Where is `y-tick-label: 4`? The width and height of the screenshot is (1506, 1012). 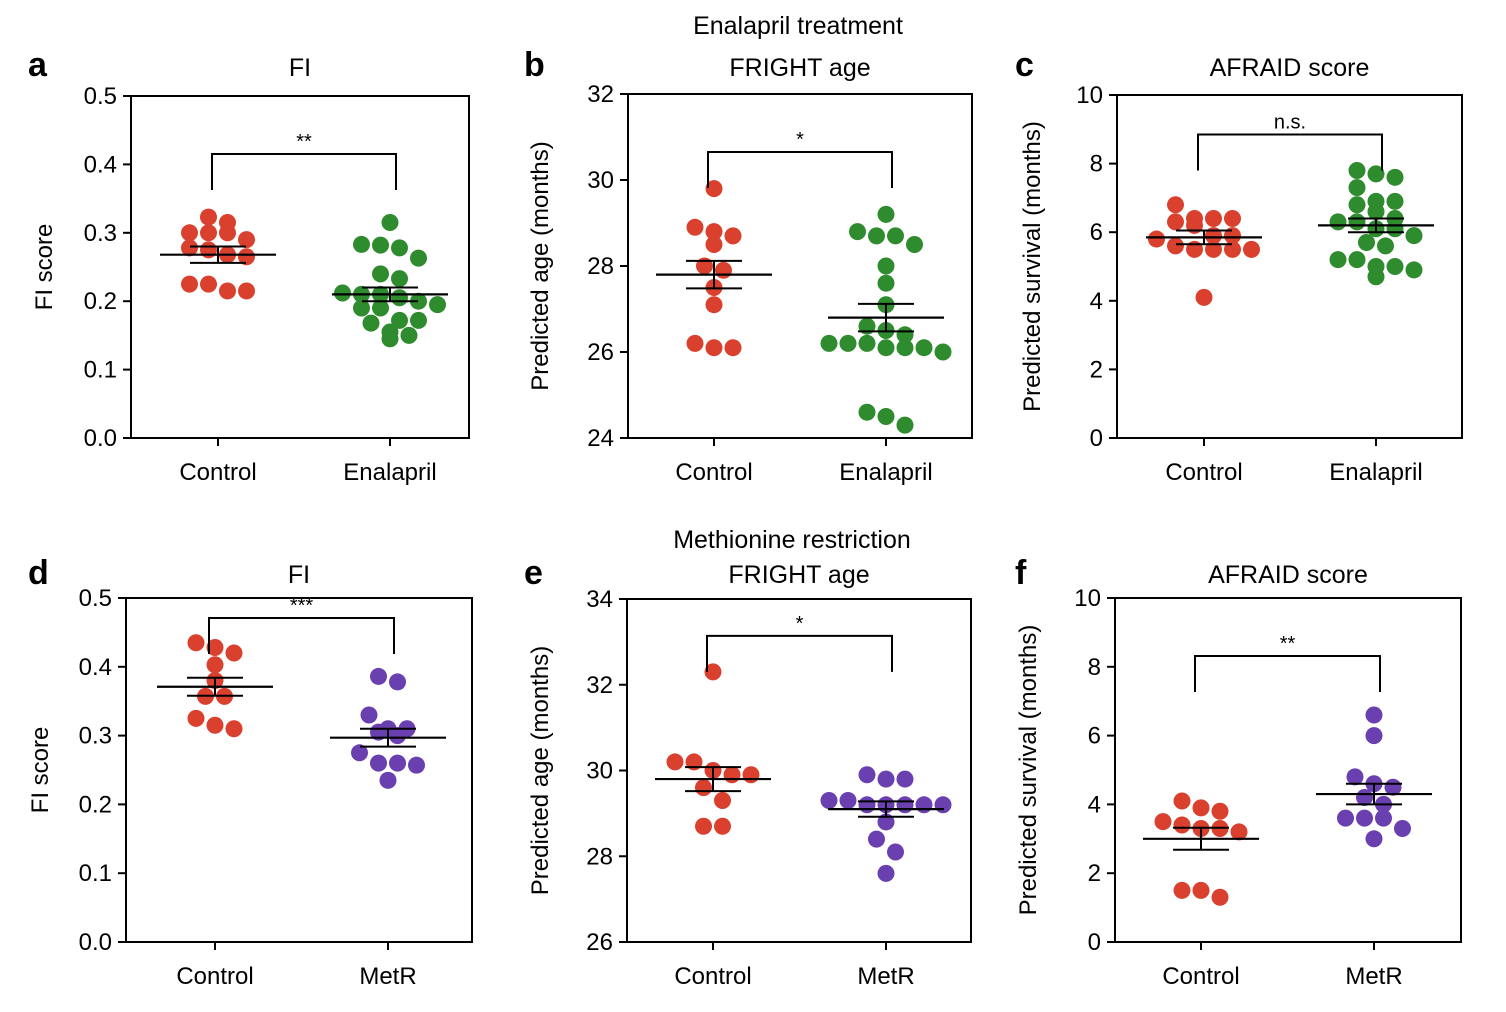 y-tick-label: 4 is located at coordinates (1094, 804).